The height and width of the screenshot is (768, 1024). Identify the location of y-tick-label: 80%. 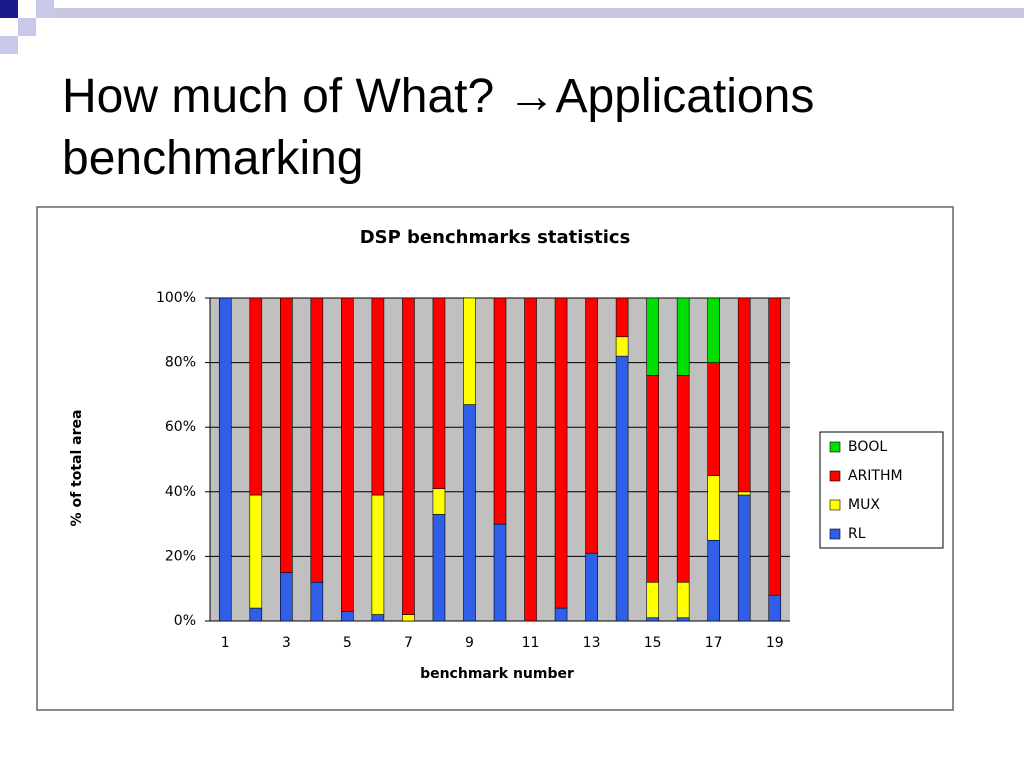
(180, 363).